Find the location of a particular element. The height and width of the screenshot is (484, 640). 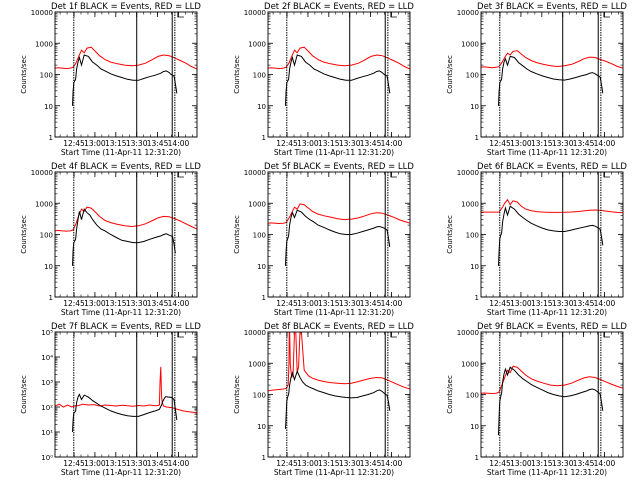

panel-title: Det 4f BLACK = Events, RED = LLD is located at coordinates (126, 167).